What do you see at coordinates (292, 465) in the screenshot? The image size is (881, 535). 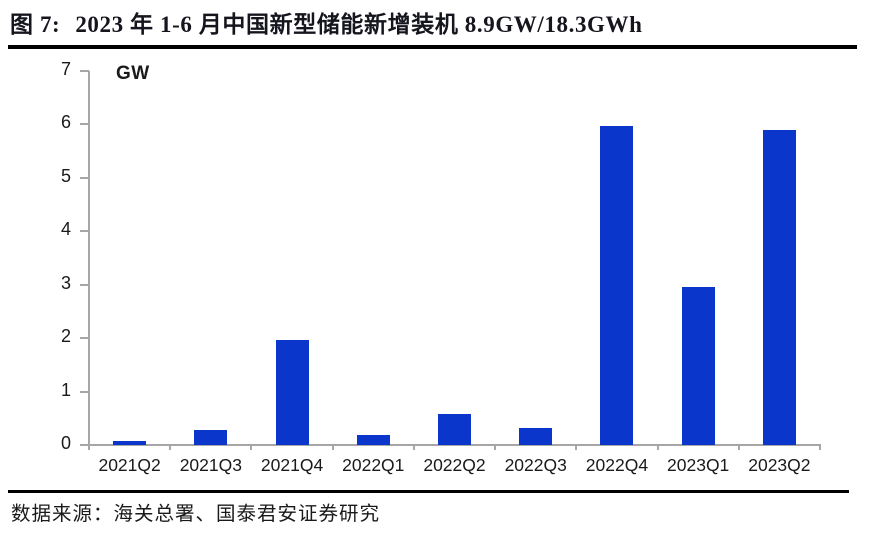 I see `x-tick-label-2021Q4: 2021Q4` at bounding box center [292, 465].